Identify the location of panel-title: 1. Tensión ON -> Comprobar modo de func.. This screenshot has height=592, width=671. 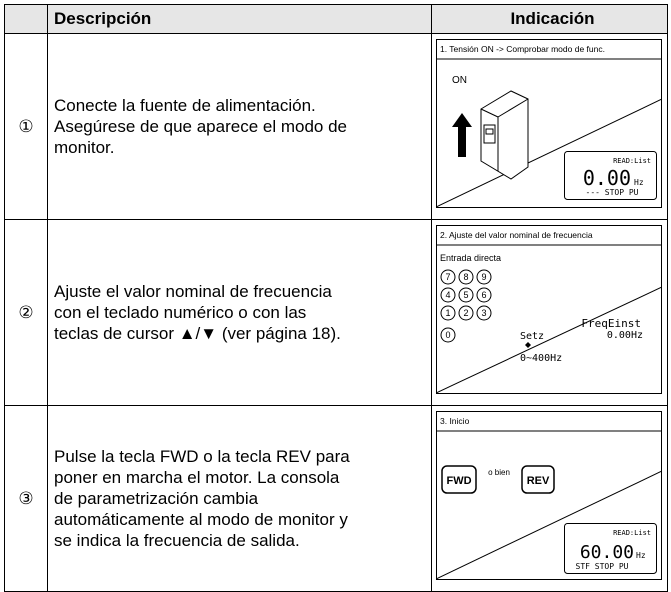
(522, 49).